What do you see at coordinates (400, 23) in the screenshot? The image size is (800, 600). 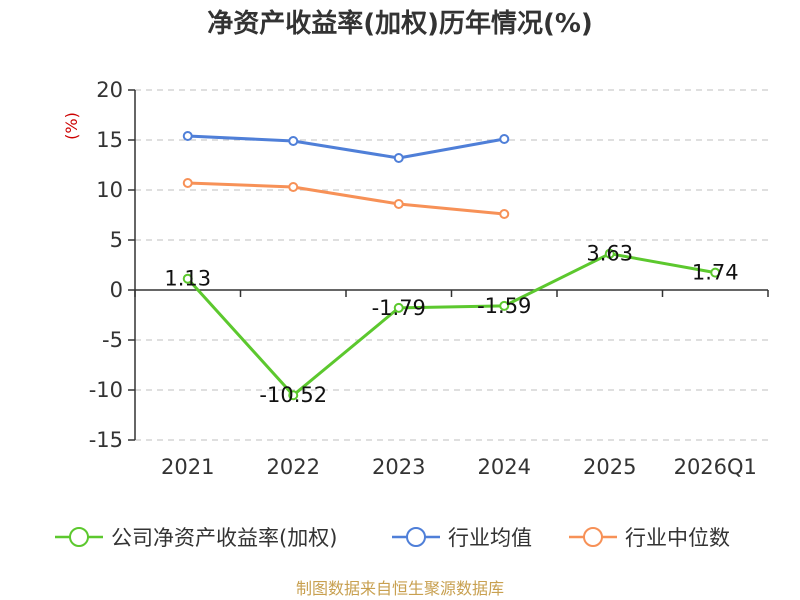 I see `chart-title: 净资产收益率(加权)历年情况(%)` at bounding box center [400, 23].